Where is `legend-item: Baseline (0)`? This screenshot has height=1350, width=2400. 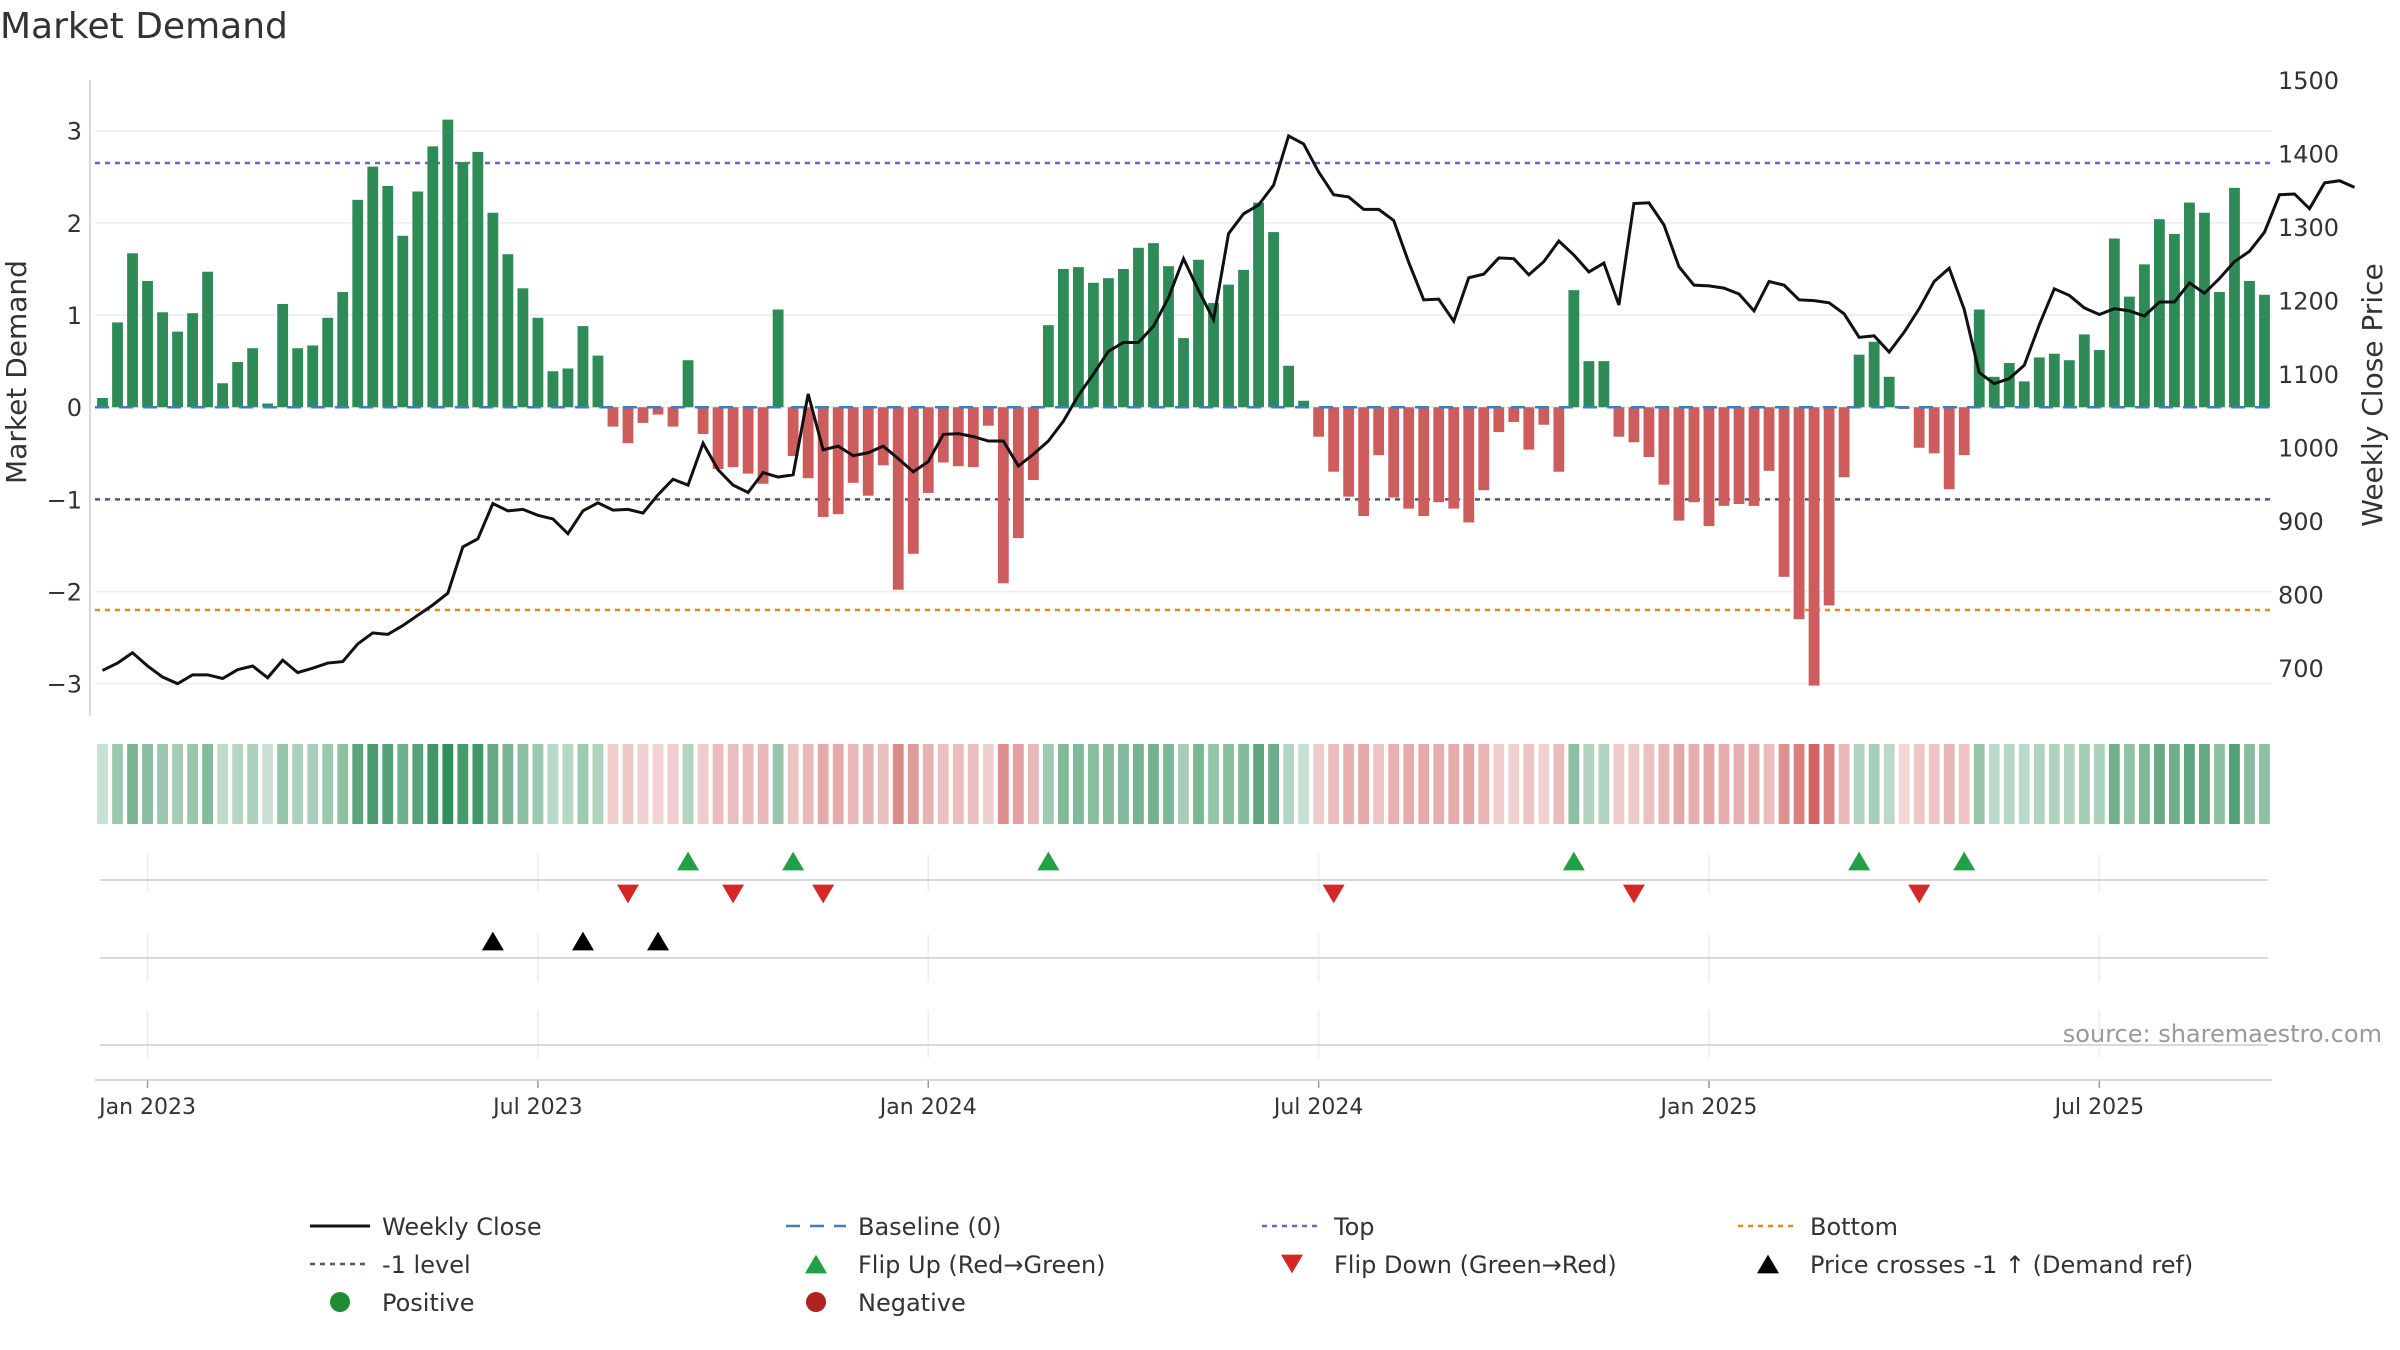
legend-item: Baseline (0) is located at coordinates (893, 1227).